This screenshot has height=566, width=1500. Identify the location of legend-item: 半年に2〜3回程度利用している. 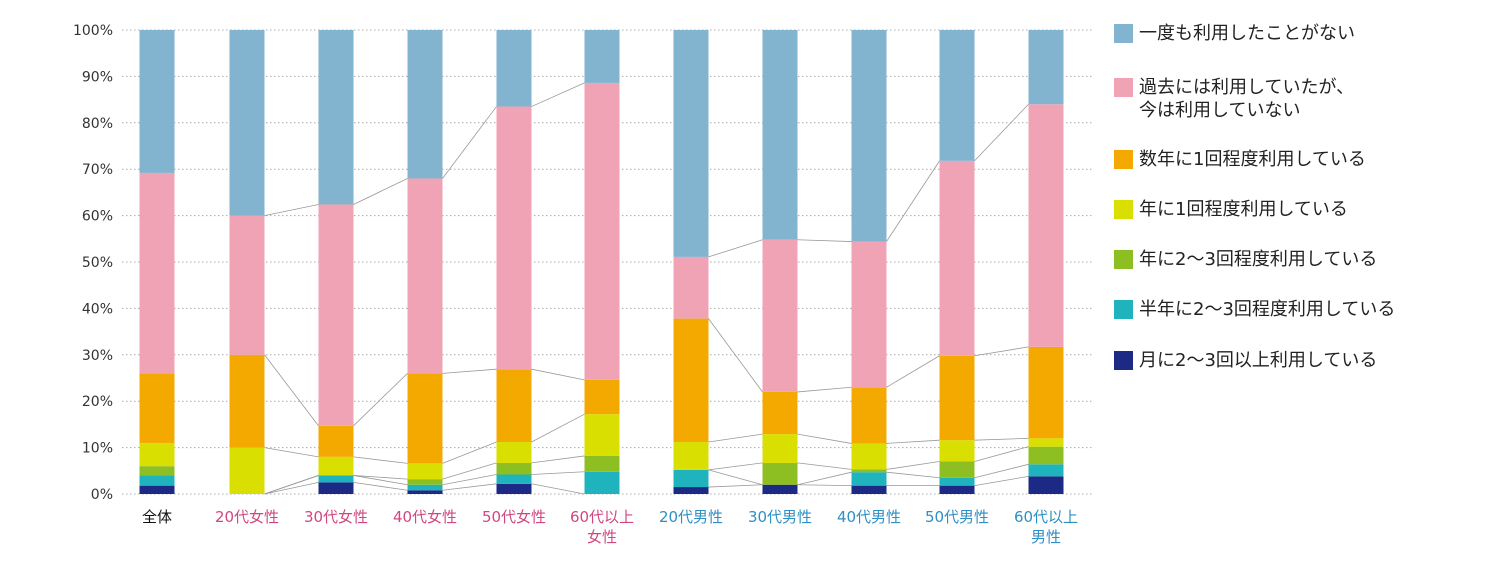
(1254, 309).